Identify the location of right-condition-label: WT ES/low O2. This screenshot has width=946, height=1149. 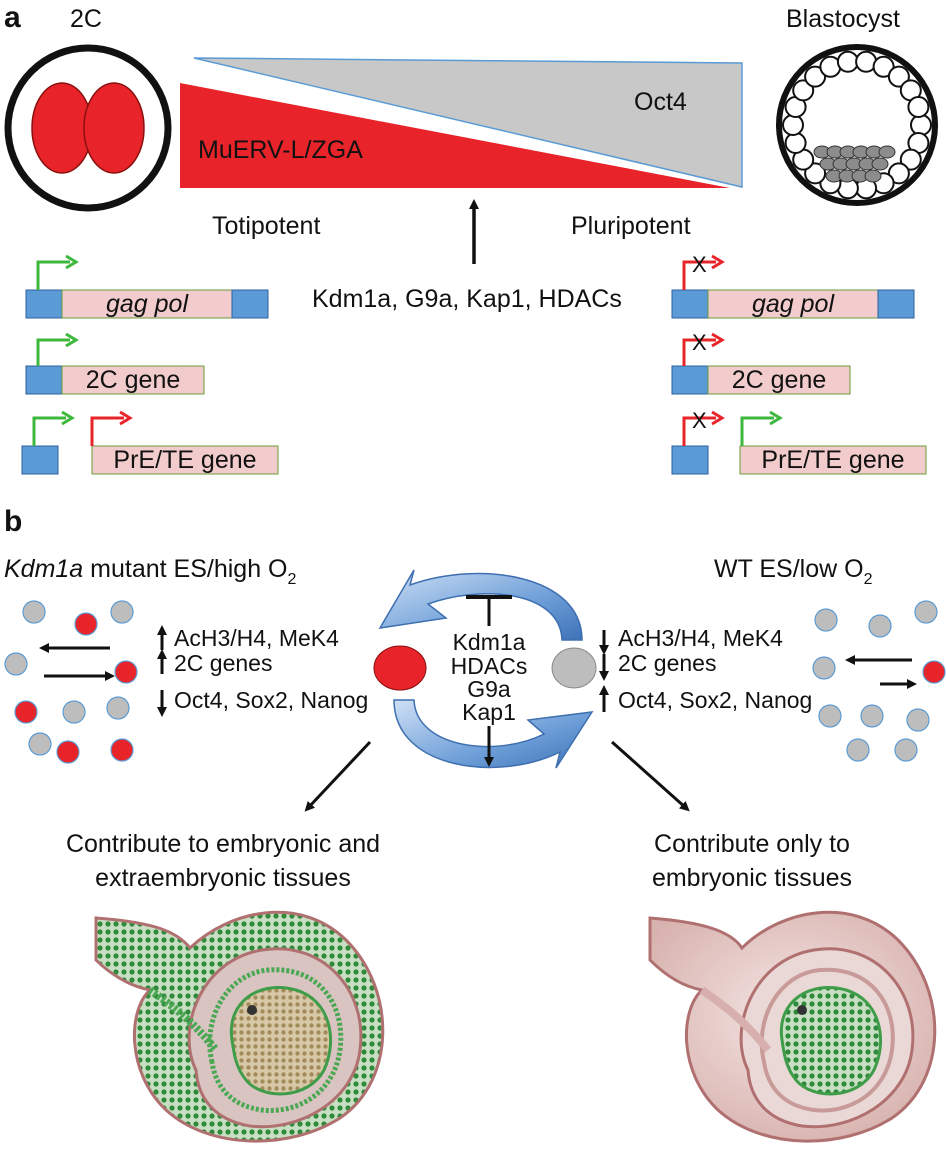
(793, 571).